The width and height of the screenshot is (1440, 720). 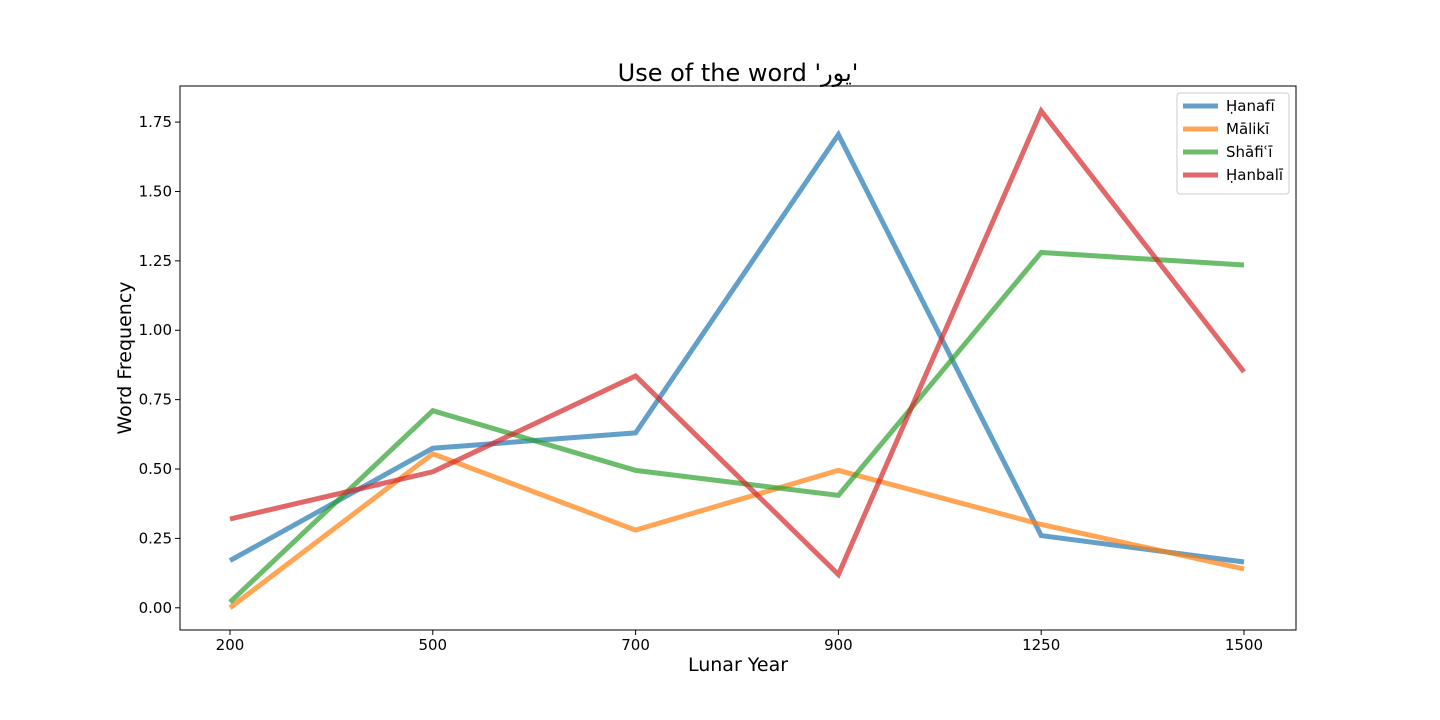 What do you see at coordinates (635, 645) in the screenshot?
I see `x-tick-label: 700` at bounding box center [635, 645].